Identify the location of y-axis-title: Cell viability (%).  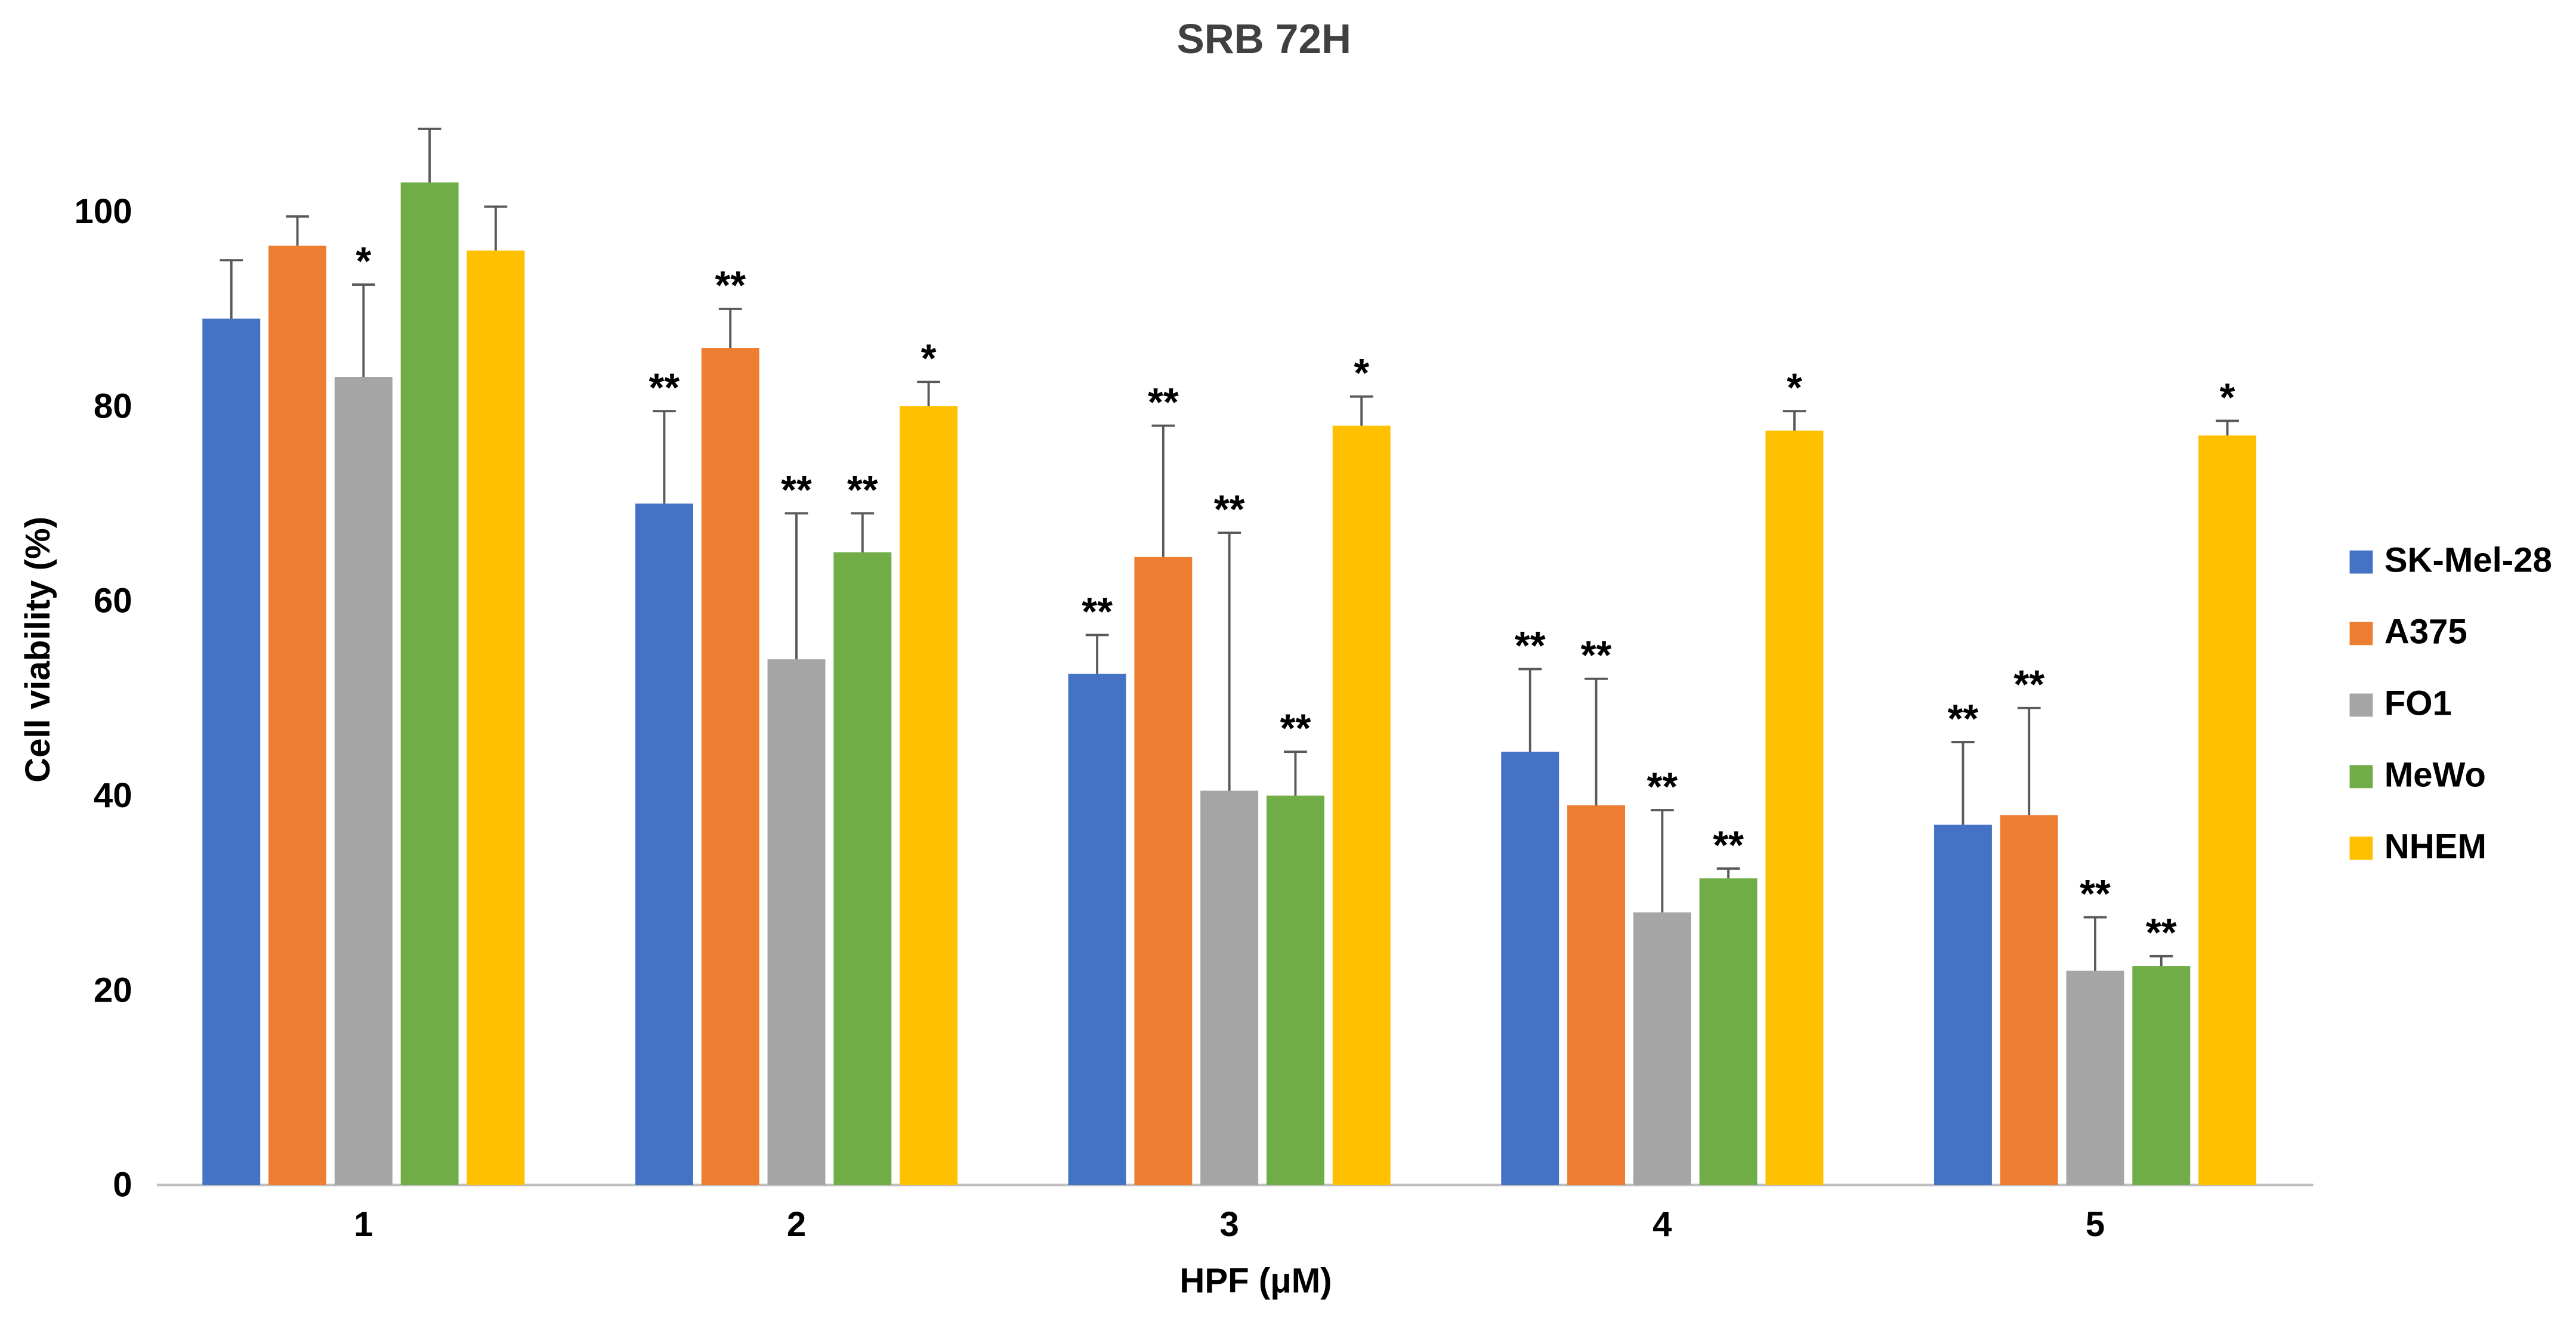
(37, 650).